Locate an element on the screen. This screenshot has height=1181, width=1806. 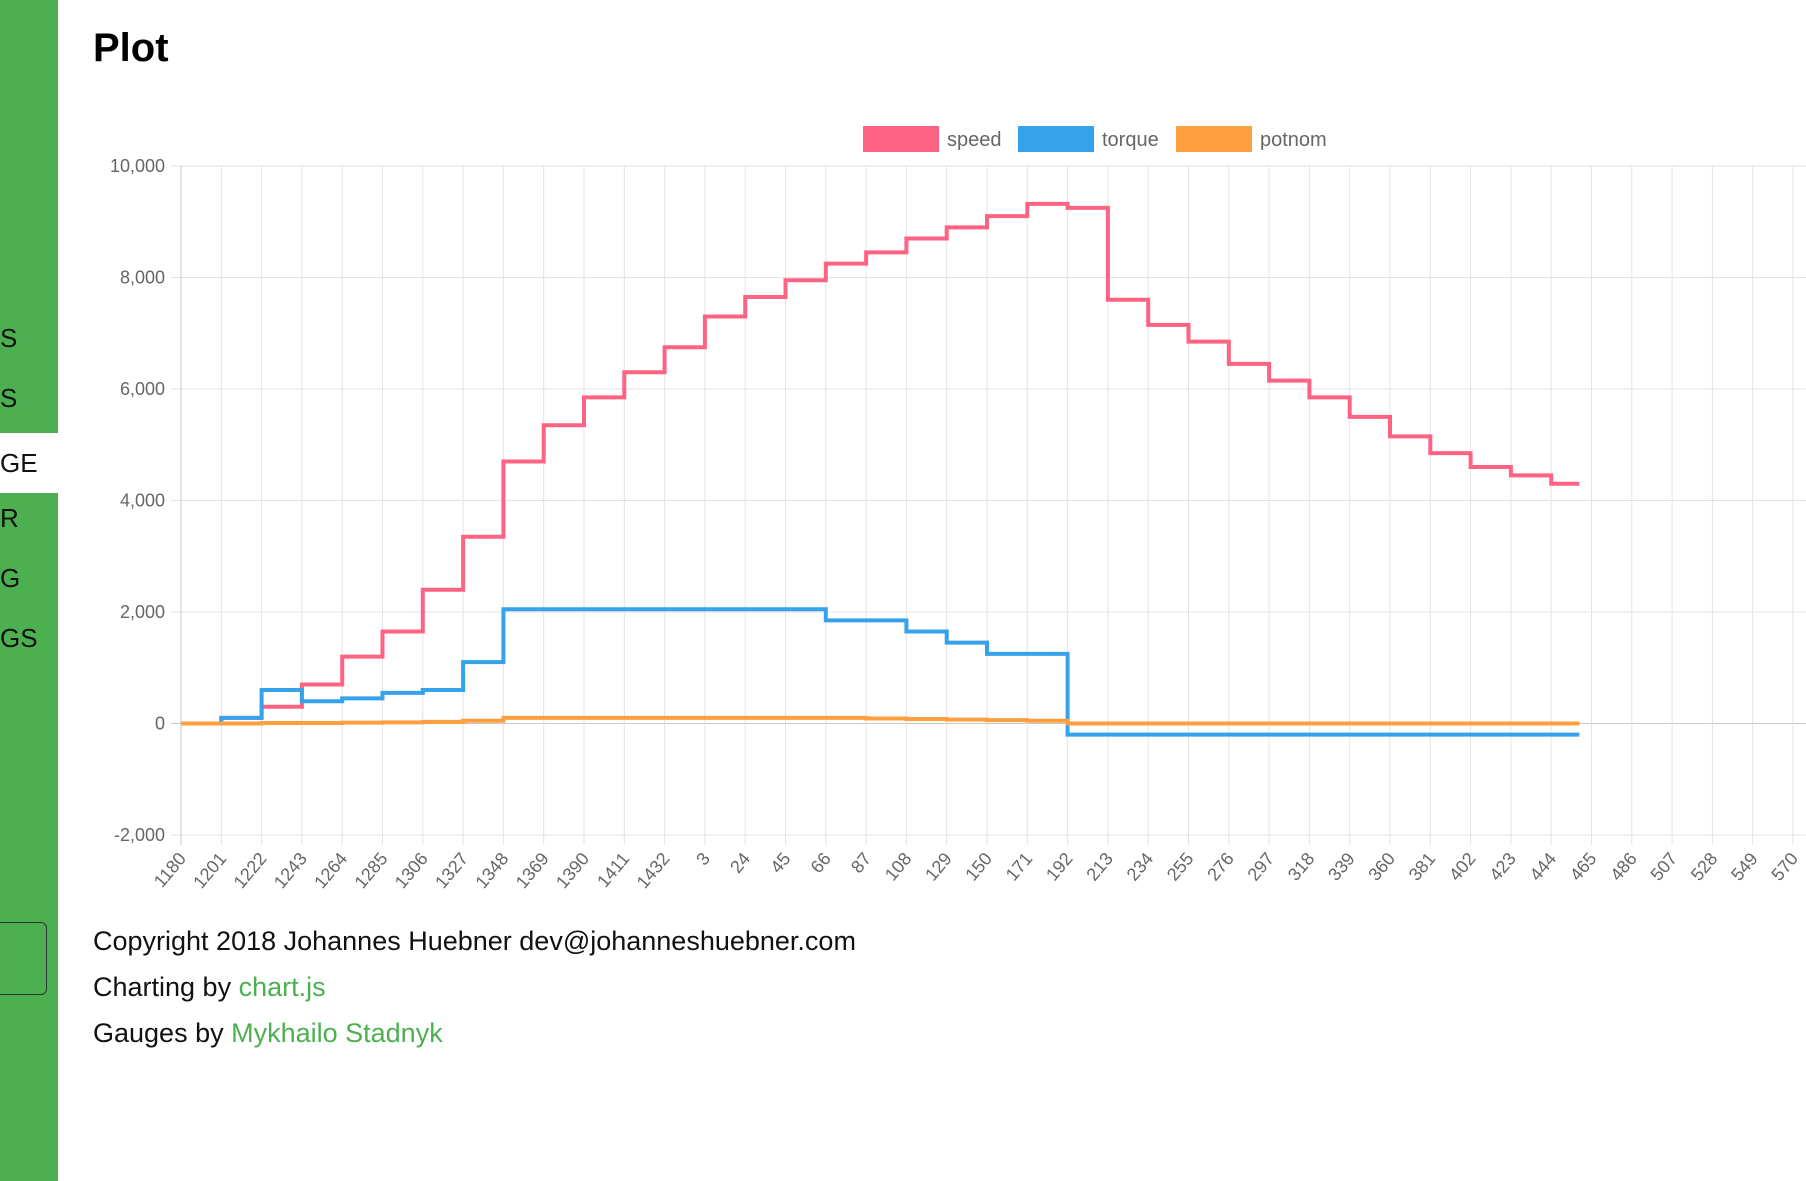
x-tick-label: 465 is located at coordinates (1583, 867).